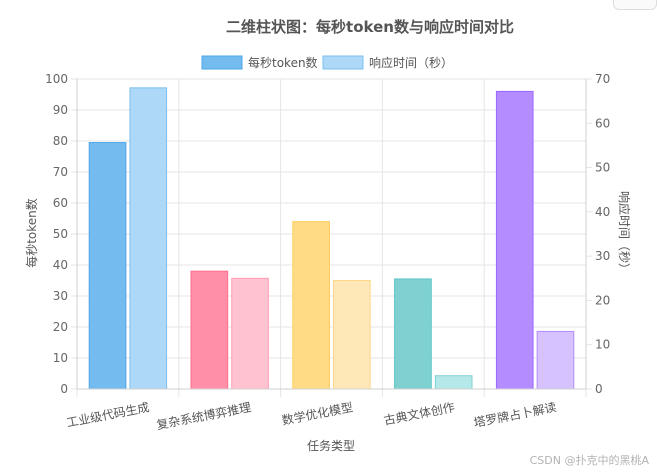  Describe the element at coordinates (597, 234) in the screenshot. I see `y-axis-right: 0 10 20 30 40 50 60 70` at that location.